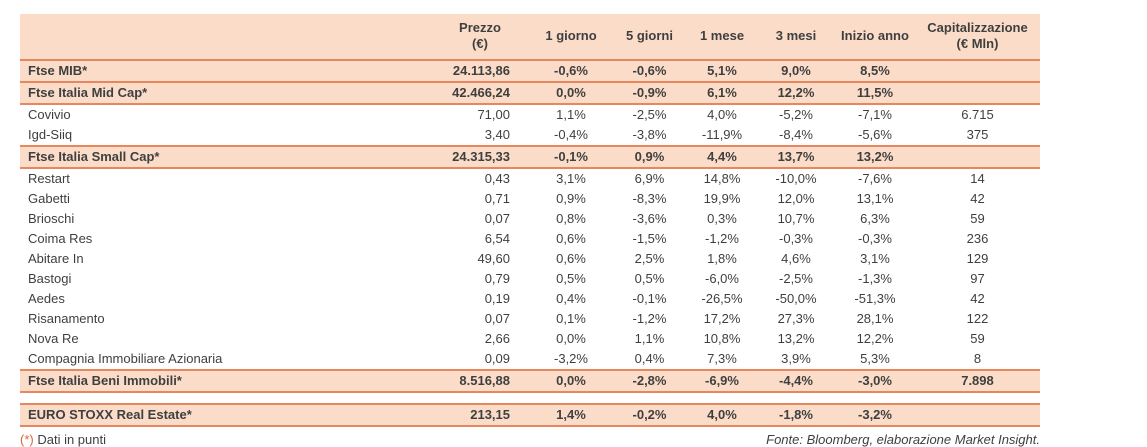 Image resolution: width=1147 pixels, height=447 pixels. I want to click on cell-prezzo: 0,71, so click(497, 198).